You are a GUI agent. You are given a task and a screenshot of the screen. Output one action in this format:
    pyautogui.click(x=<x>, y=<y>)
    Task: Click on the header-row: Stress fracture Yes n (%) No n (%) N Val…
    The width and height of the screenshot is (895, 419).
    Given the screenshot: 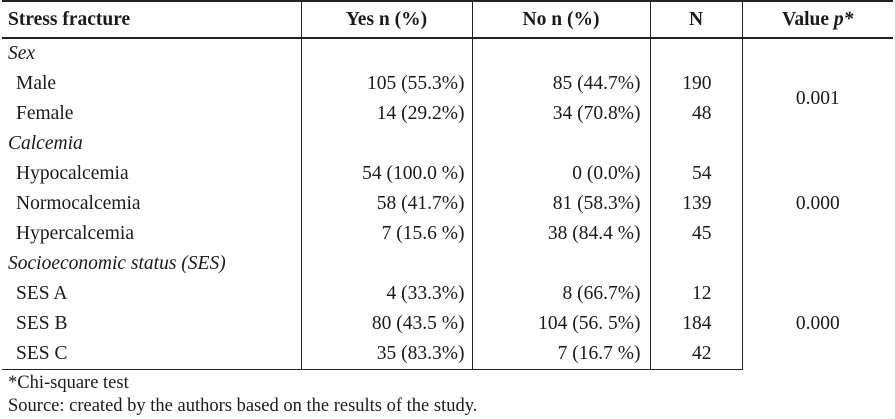 What is the action you would take?
    pyautogui.click(x=447, y=19)
    